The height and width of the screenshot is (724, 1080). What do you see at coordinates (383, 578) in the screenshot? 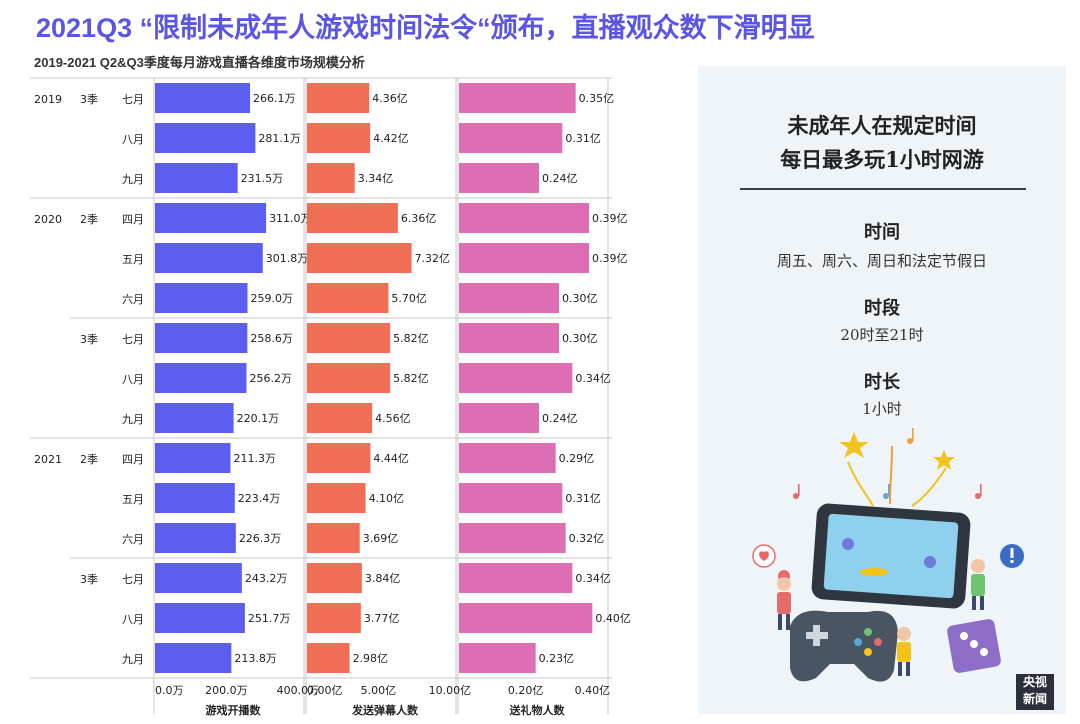
I see `bar-value-label: 3.84亿` at bounding box center [383, 578].